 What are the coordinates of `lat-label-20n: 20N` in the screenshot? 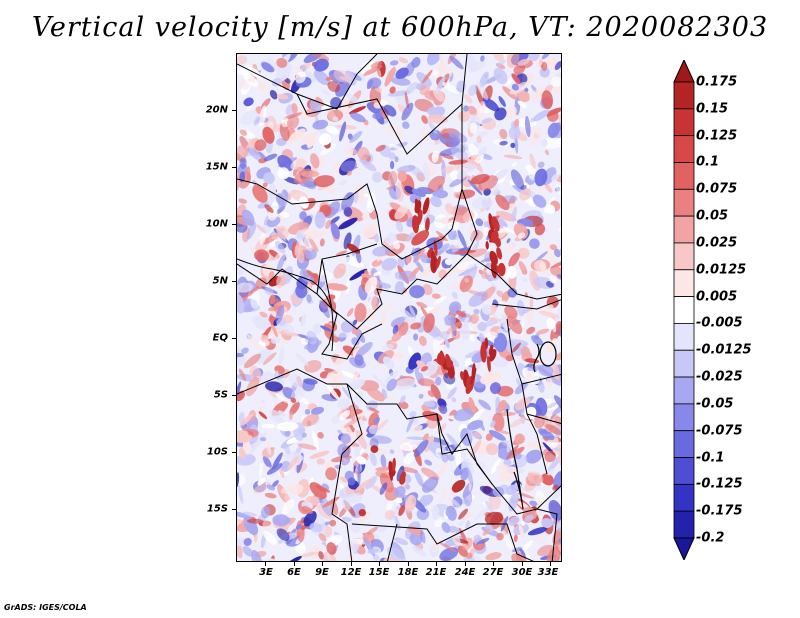 It's located at (216, 110).